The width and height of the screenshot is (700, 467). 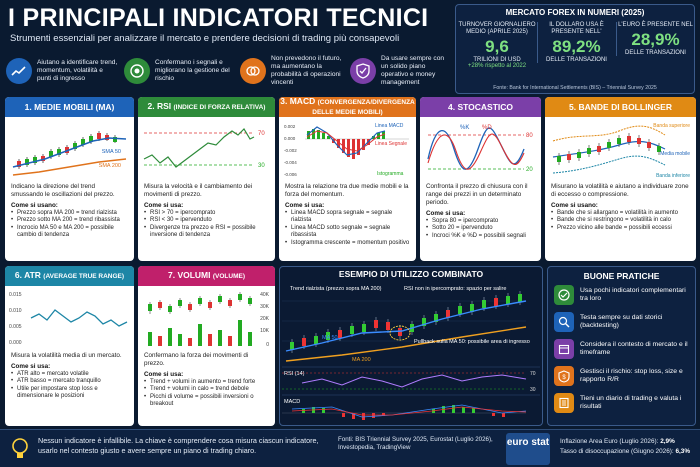 I want to click on svg-text: SMA 200, so click(x=110, y=166).